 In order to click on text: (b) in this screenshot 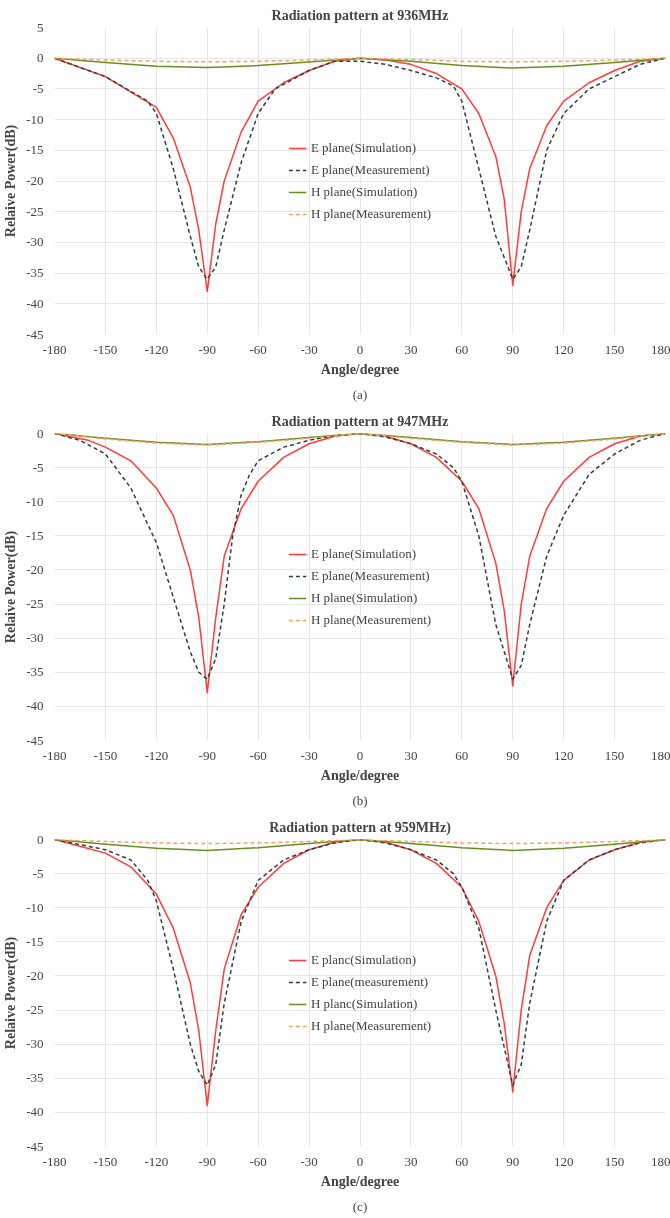, I will do `click(360, 800)`.